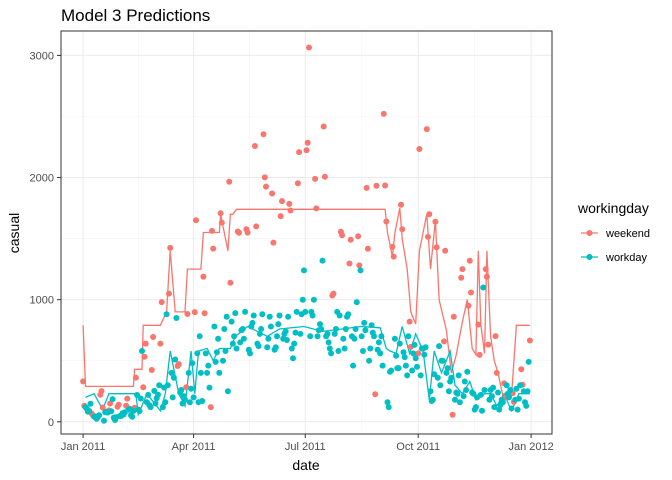  I want to click on x-axis: Jan 2011 Apr 2011 Jul 2011 Oct 2011 Jan 2012, so click(307, 443).